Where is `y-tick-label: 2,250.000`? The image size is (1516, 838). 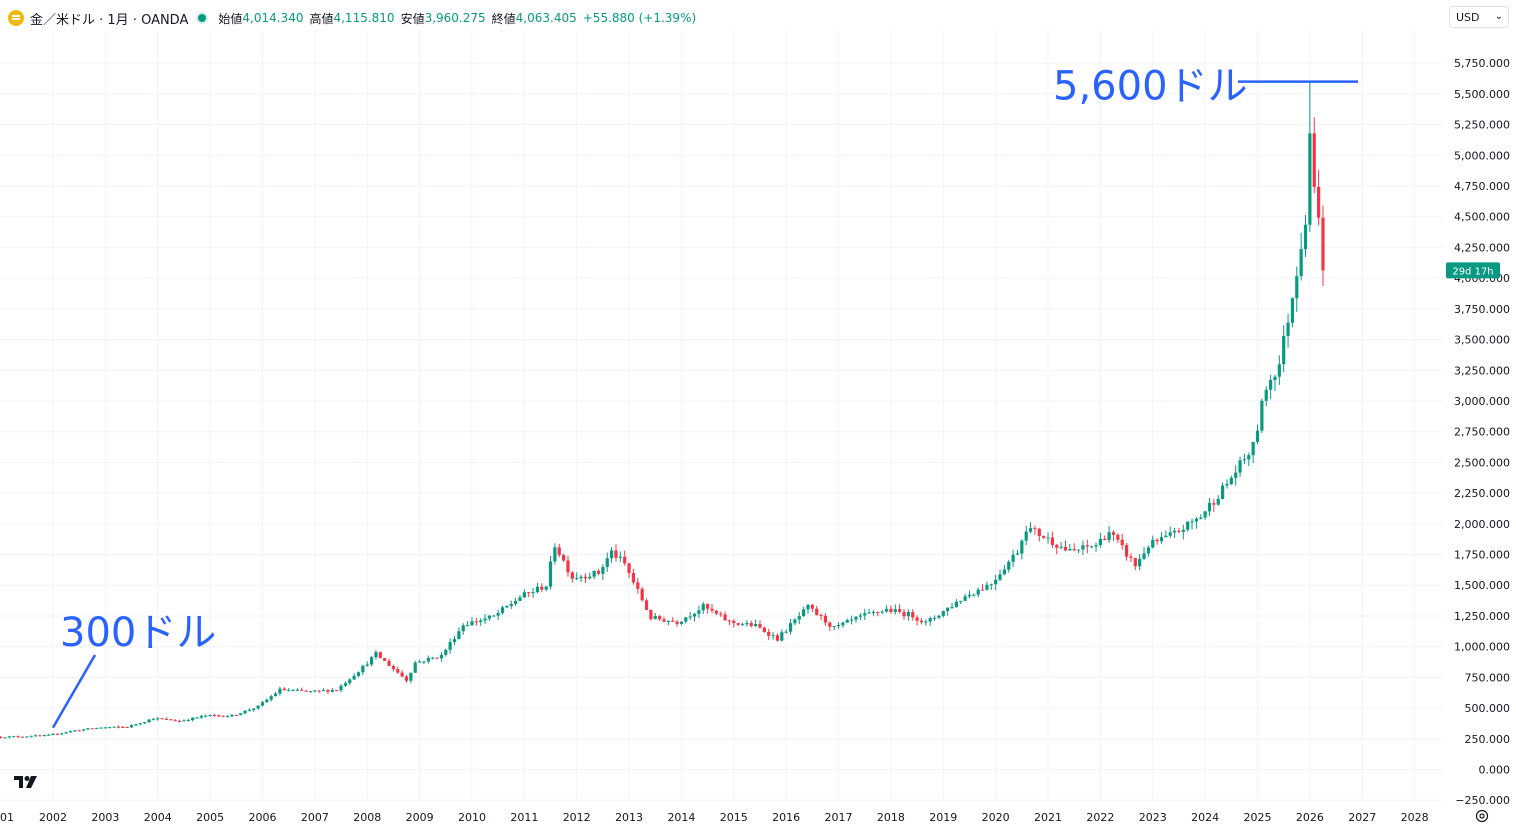
y-tick-label: 2,250.000 is located at coordinates (1482, 493).